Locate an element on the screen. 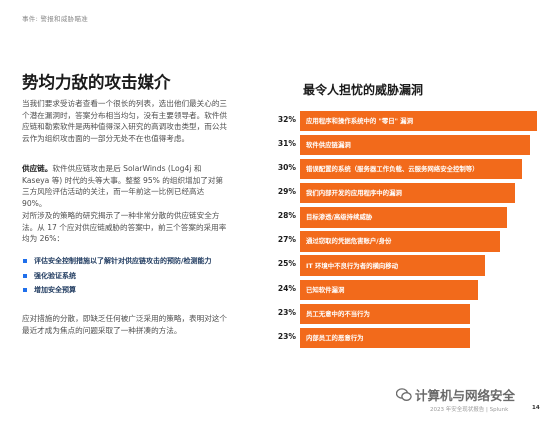  bar-row: 32% 应用程序和操作系统中的 "零日" 漏洞 is located at coordinates (399, 121).